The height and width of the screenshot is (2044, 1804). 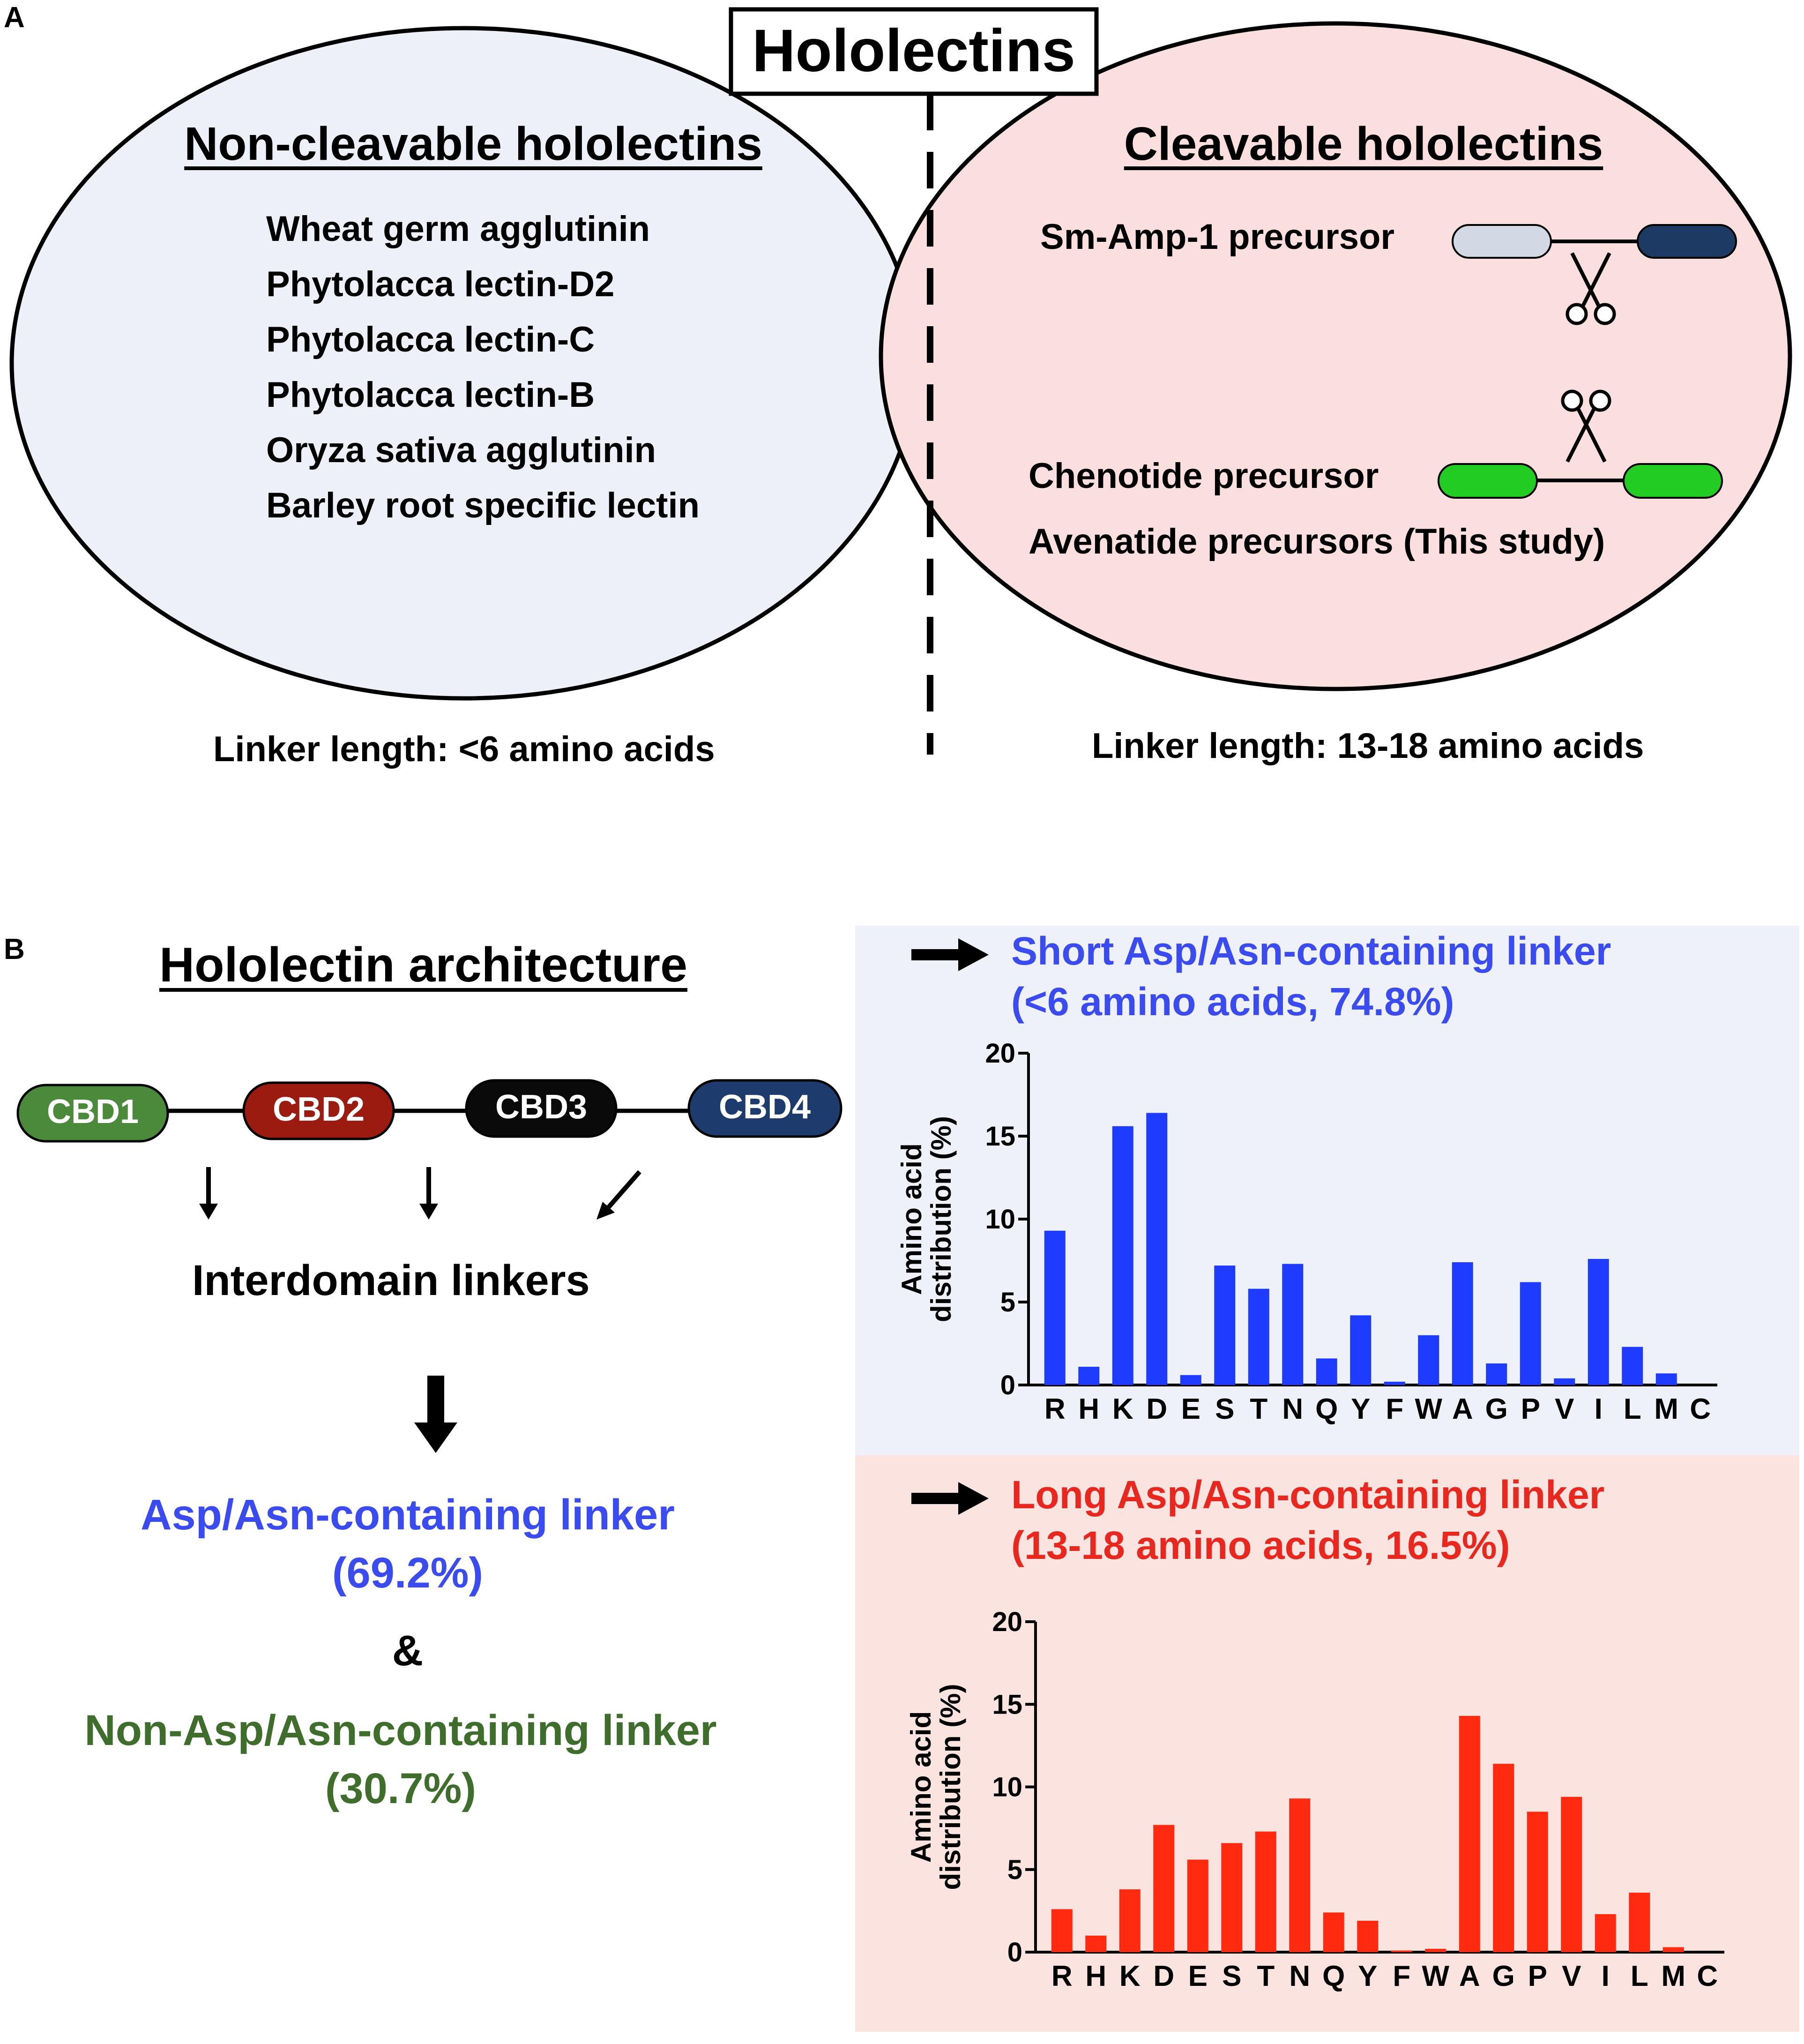 What do you see at coordinates (464, 749) in the screenshot?
I see `left-linker-length: Linker length: <6 amino acids` at bounding box center [464, 749].